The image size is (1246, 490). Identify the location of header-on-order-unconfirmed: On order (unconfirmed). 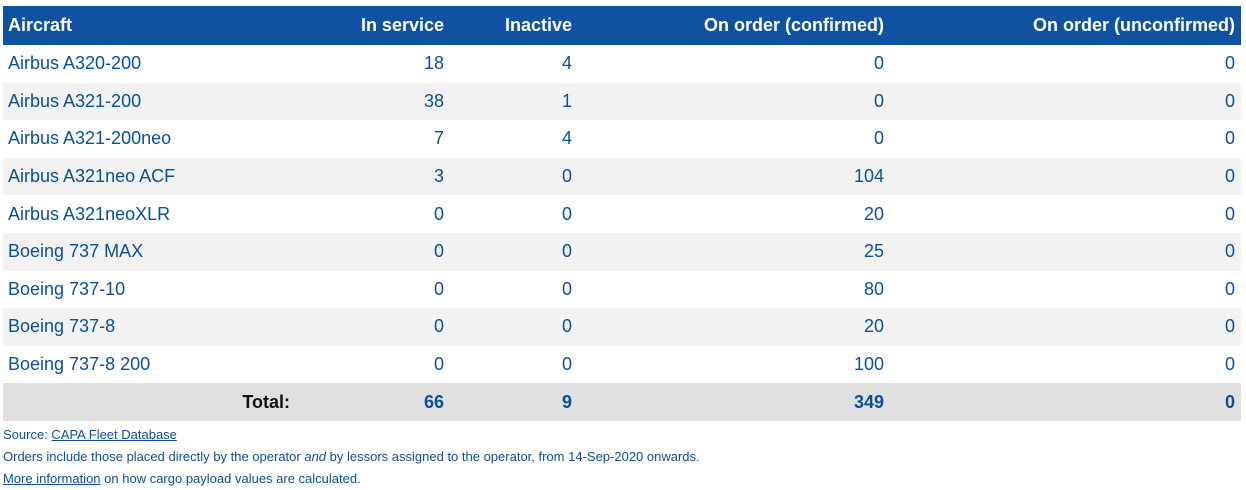
(1134, 25).